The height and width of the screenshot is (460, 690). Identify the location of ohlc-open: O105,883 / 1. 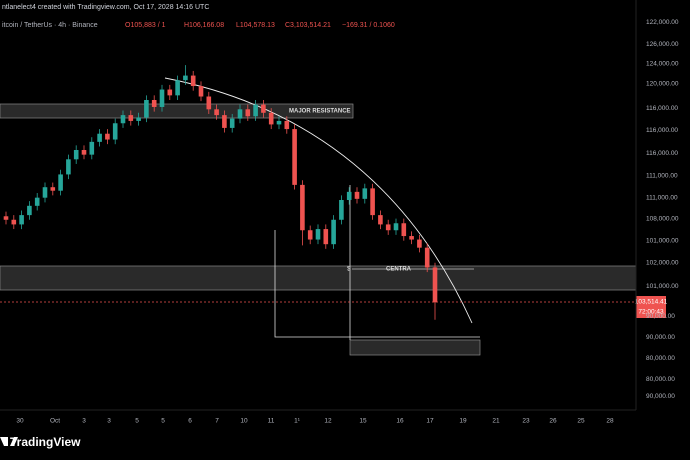
(145, 25).